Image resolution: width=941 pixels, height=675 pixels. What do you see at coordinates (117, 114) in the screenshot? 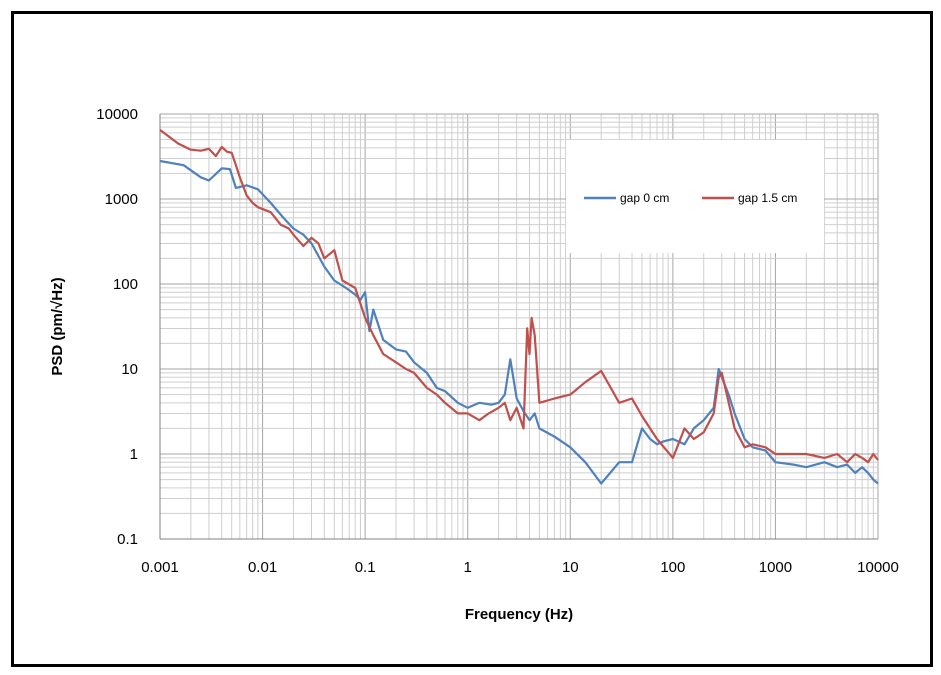
I see `y-tick-label: 10000` at bounding box center [117, 114].